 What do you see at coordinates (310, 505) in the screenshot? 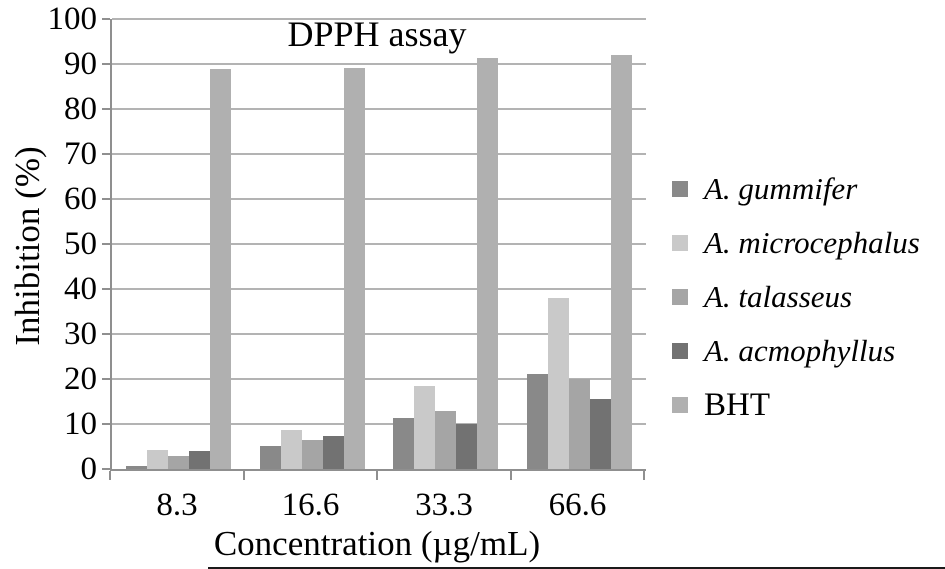
I see `x-tick-label: 16.6` at bounding box center [310, 505].